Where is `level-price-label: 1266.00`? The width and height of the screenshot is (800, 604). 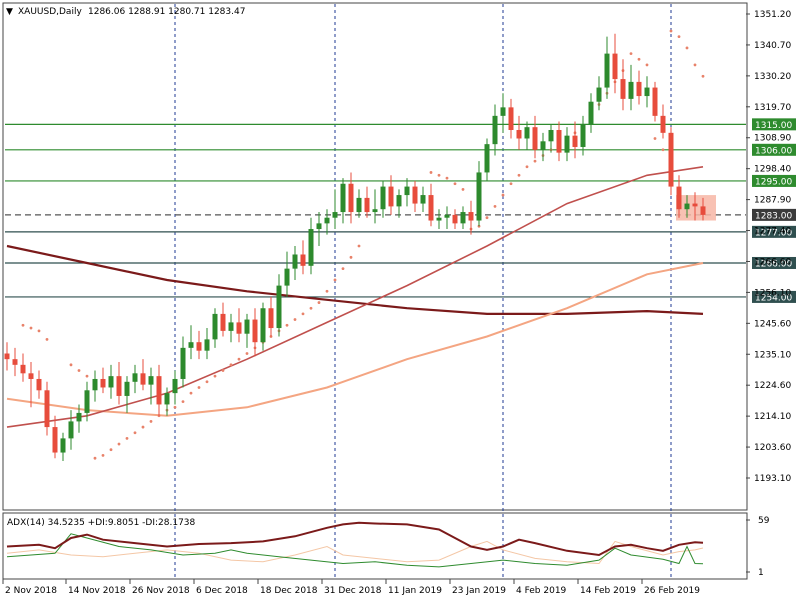 level-price-label: 1266.00 is located at coordinates (773, 264).